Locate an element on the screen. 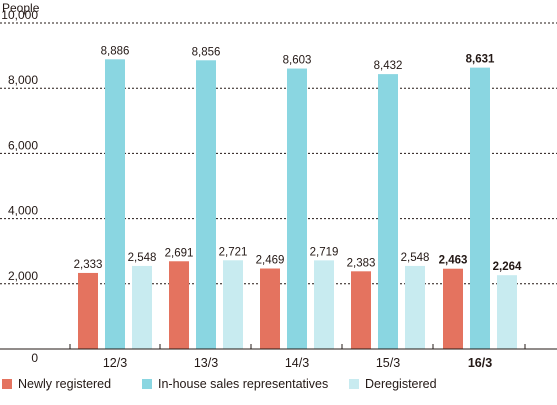 Image resolution: width=557 pixels, height=405 pixels. x-tick-label-13-3: 13/3 is located at coordinates (206, 363).